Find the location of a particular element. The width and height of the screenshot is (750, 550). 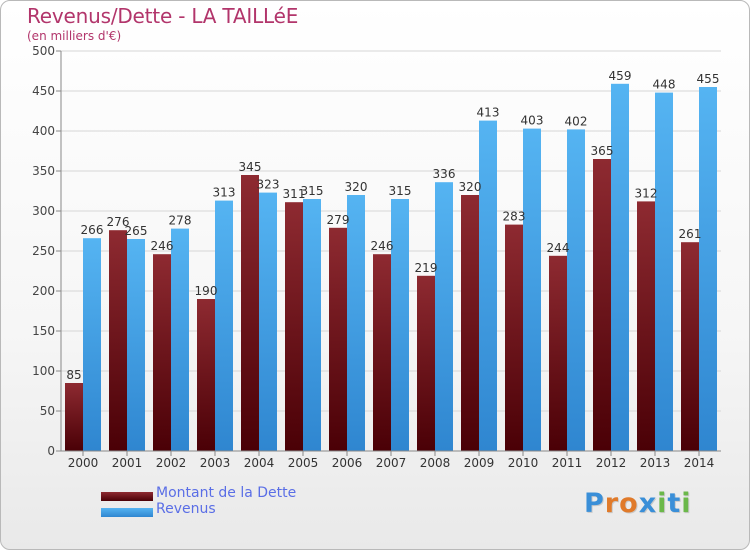

chart-title: Revenus/Dette - LA TAILLéE is located at coordinates (163, 16).